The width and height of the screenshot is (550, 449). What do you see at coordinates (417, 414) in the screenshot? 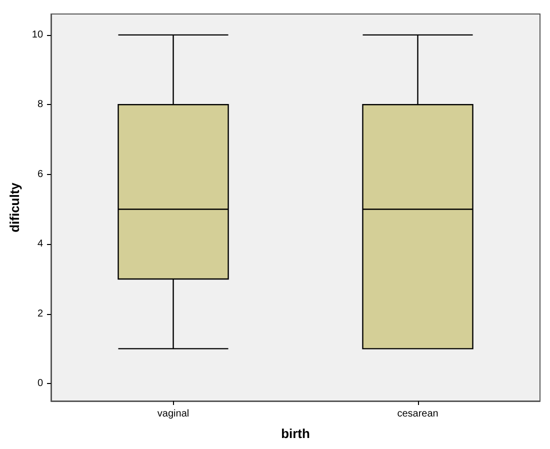
I see `x-tick-label: cesarean` at bounding box center [417, 414].